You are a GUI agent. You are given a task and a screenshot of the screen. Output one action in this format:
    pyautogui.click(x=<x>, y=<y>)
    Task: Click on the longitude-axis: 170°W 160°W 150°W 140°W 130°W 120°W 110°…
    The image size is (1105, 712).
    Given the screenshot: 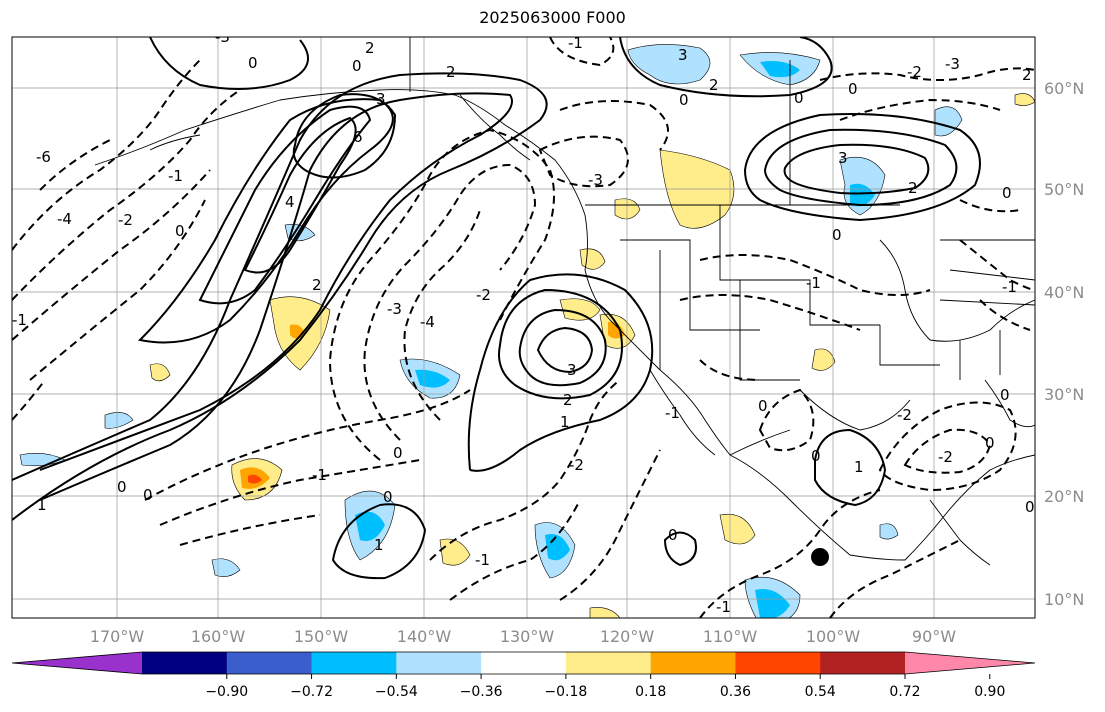 What is the action you would take?
    pyautogui.click(x=523, y=636)
    